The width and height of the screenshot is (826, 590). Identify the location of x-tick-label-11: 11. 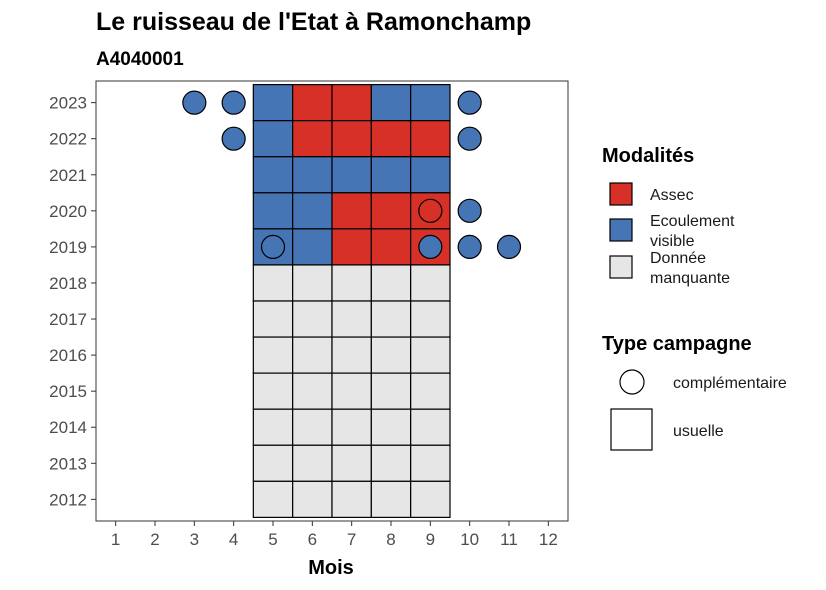
(509, 539).